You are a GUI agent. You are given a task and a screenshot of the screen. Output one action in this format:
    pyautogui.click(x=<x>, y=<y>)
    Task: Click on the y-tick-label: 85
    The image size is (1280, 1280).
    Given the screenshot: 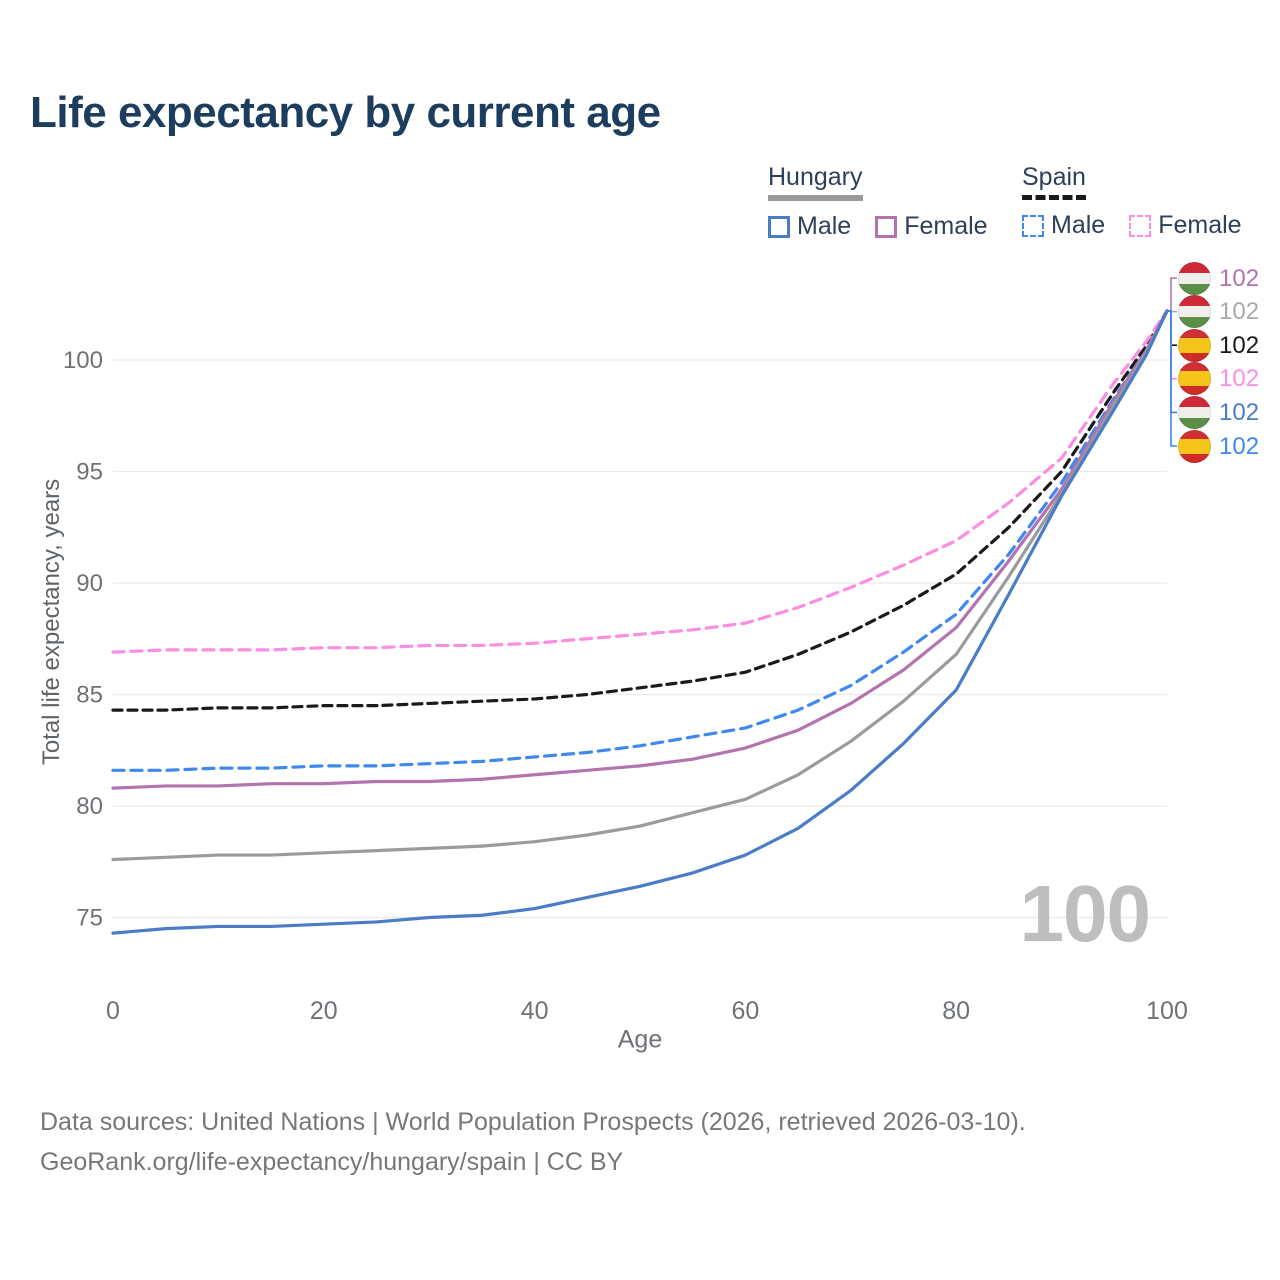 What is the action you would take?
    pyautogui.click(x=89, y=695)
    